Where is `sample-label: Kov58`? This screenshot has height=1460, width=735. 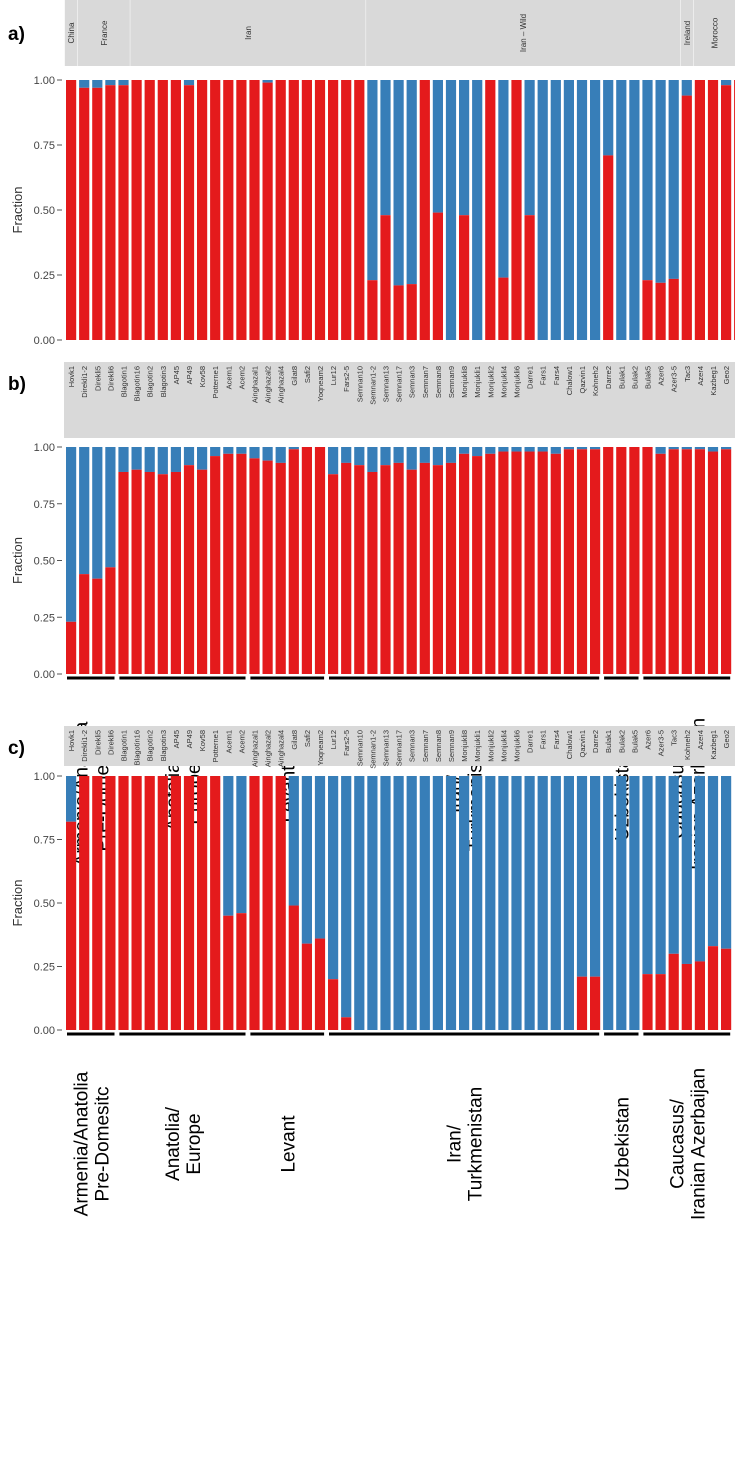 sample-label: Kov58 is located at coordinates (202, 376).